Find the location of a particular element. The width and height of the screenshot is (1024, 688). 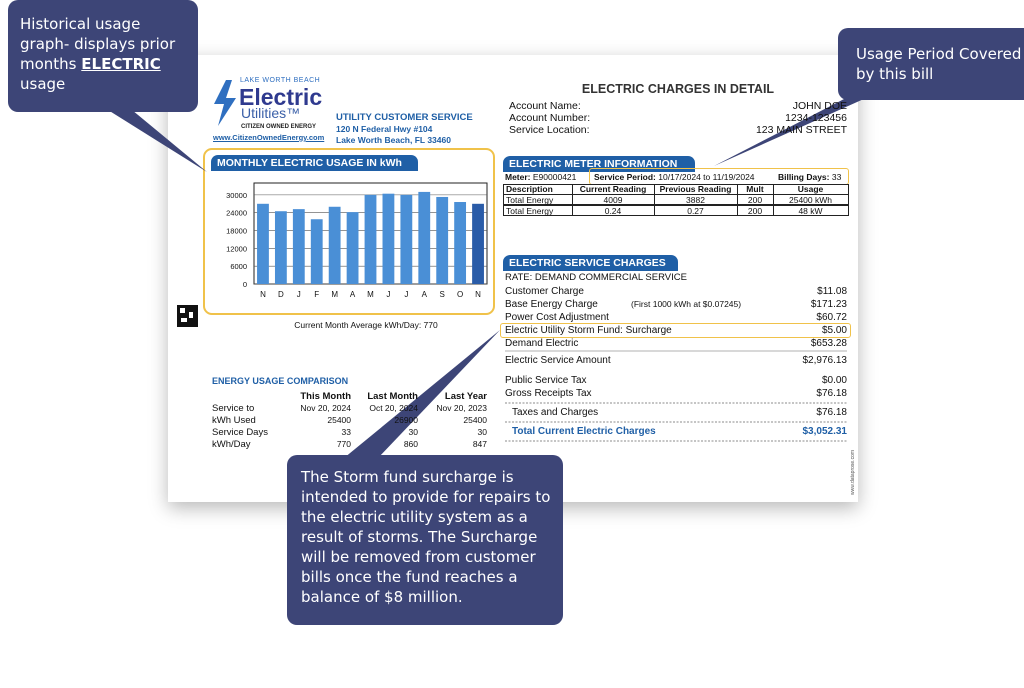

table-cell: 0.27 is located at coordinates (695, 211).